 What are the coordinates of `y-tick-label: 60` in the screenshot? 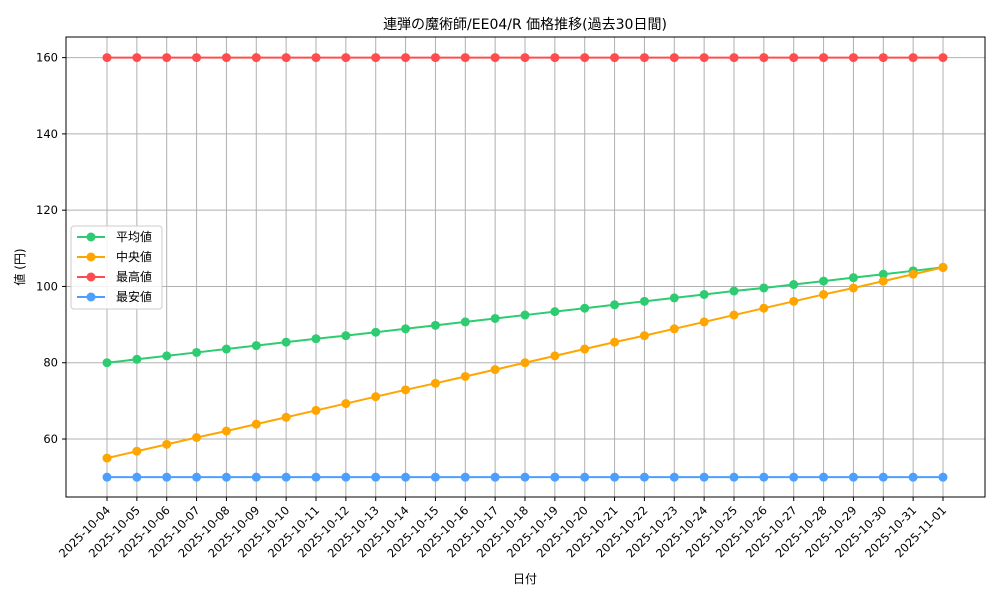 It's located at (50, 439).